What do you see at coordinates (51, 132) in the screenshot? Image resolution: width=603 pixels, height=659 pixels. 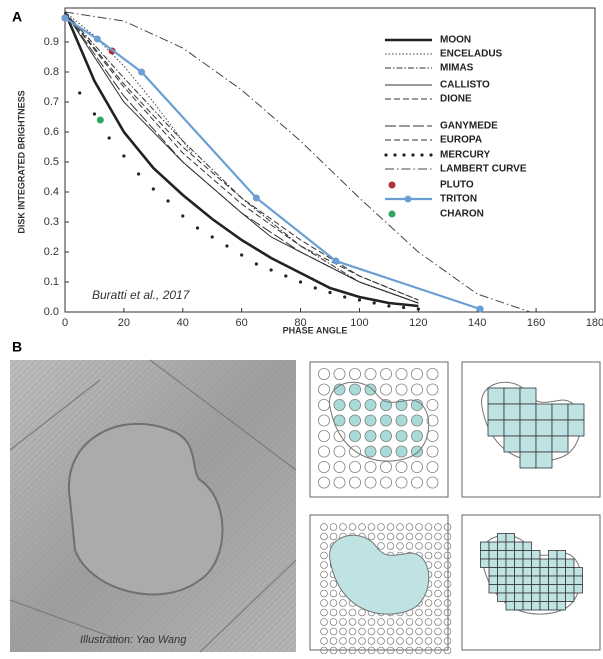 I see `y-tick-label: 0.6` at bounding box center [51, 132].